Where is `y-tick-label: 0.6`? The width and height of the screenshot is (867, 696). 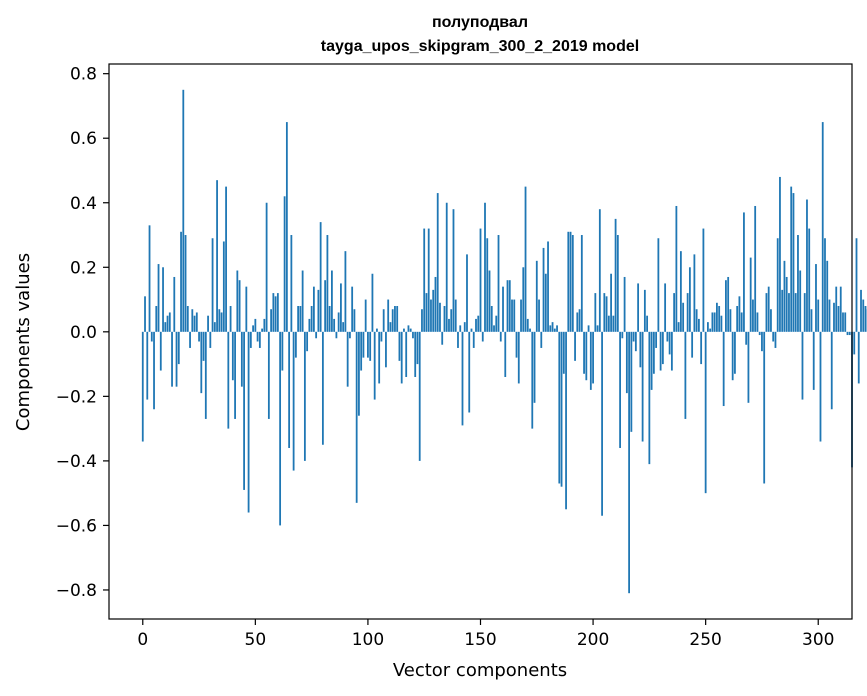
y-tick-label: 0.6 is located at coordinates (83, 139).